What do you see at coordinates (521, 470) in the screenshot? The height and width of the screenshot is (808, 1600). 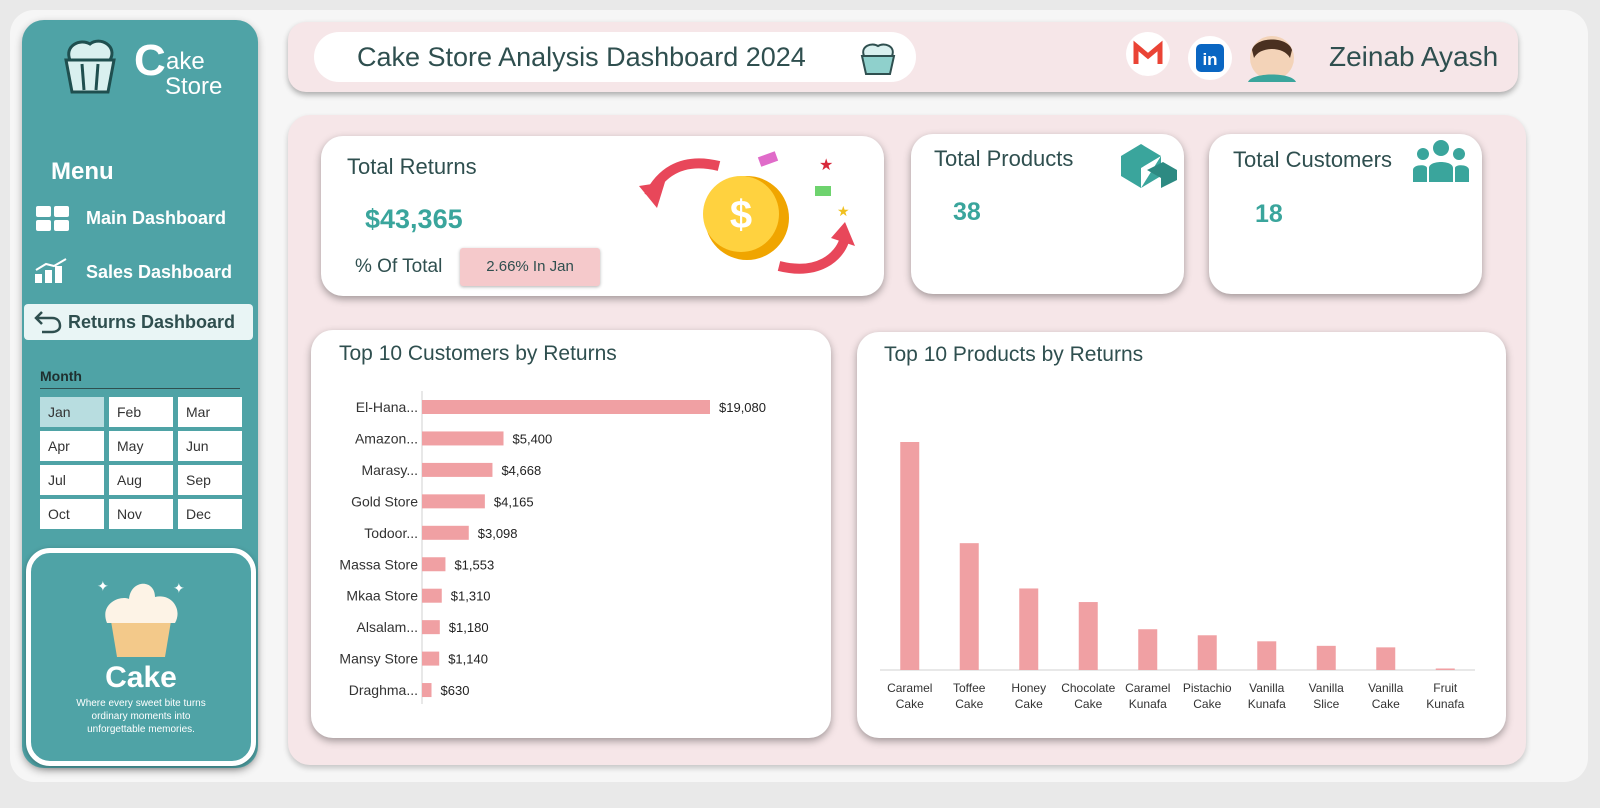 I see `value-label: $4,668` at bounding box center [521, 470].